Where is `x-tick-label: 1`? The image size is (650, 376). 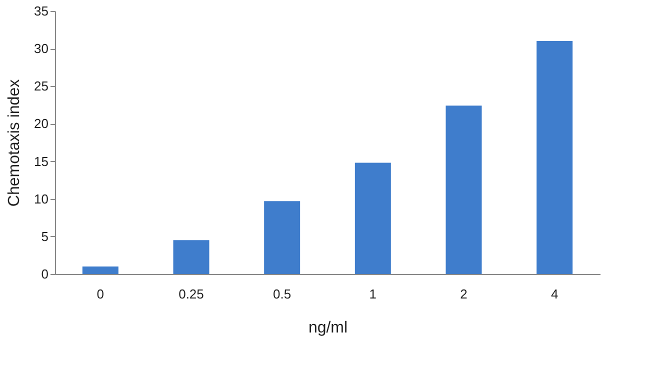
x-tick-label: 1 is located at coordinates (373, 294).